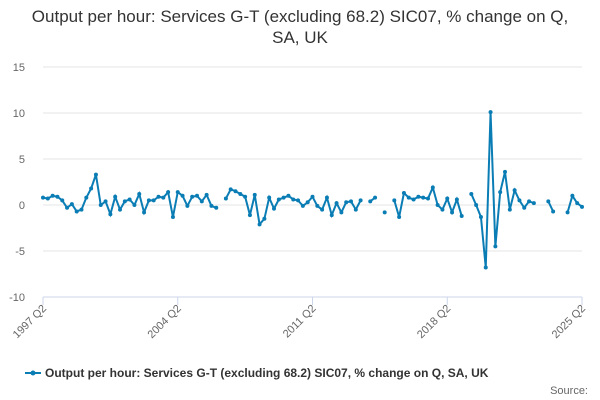  Describe the element at coordinates (569, 322) in the screenshot. I see `x-tick-label: 2025 Q2` at that location.